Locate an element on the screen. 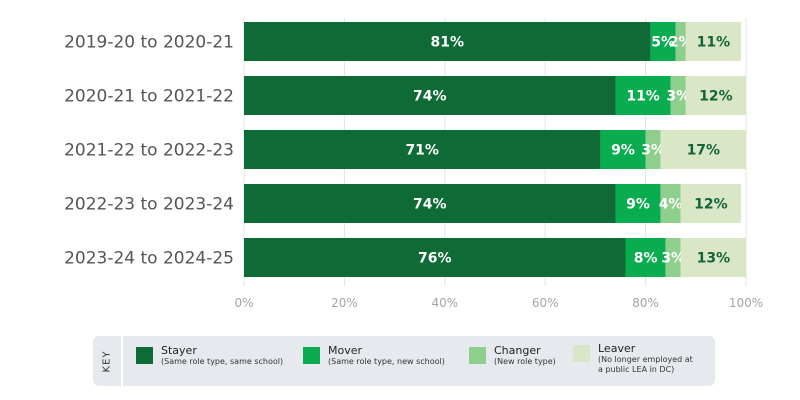 This screenshot has width=800, height=400. data-label-stayer: 71% is located at coordinates (422, 151).